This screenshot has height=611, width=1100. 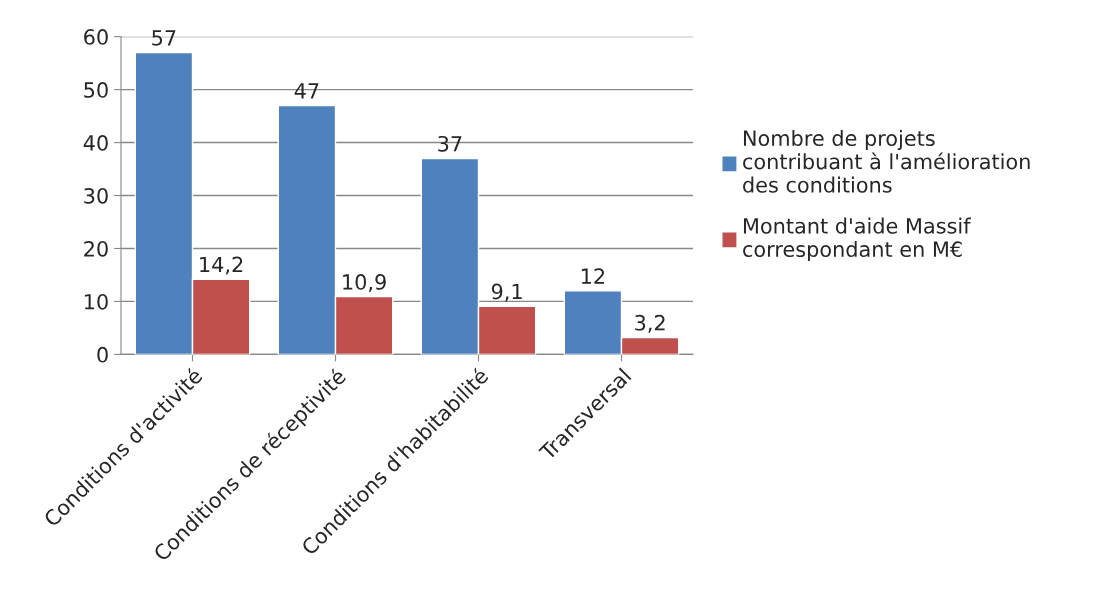 I want to click on data-label: 37, so click(x=450, y=143).